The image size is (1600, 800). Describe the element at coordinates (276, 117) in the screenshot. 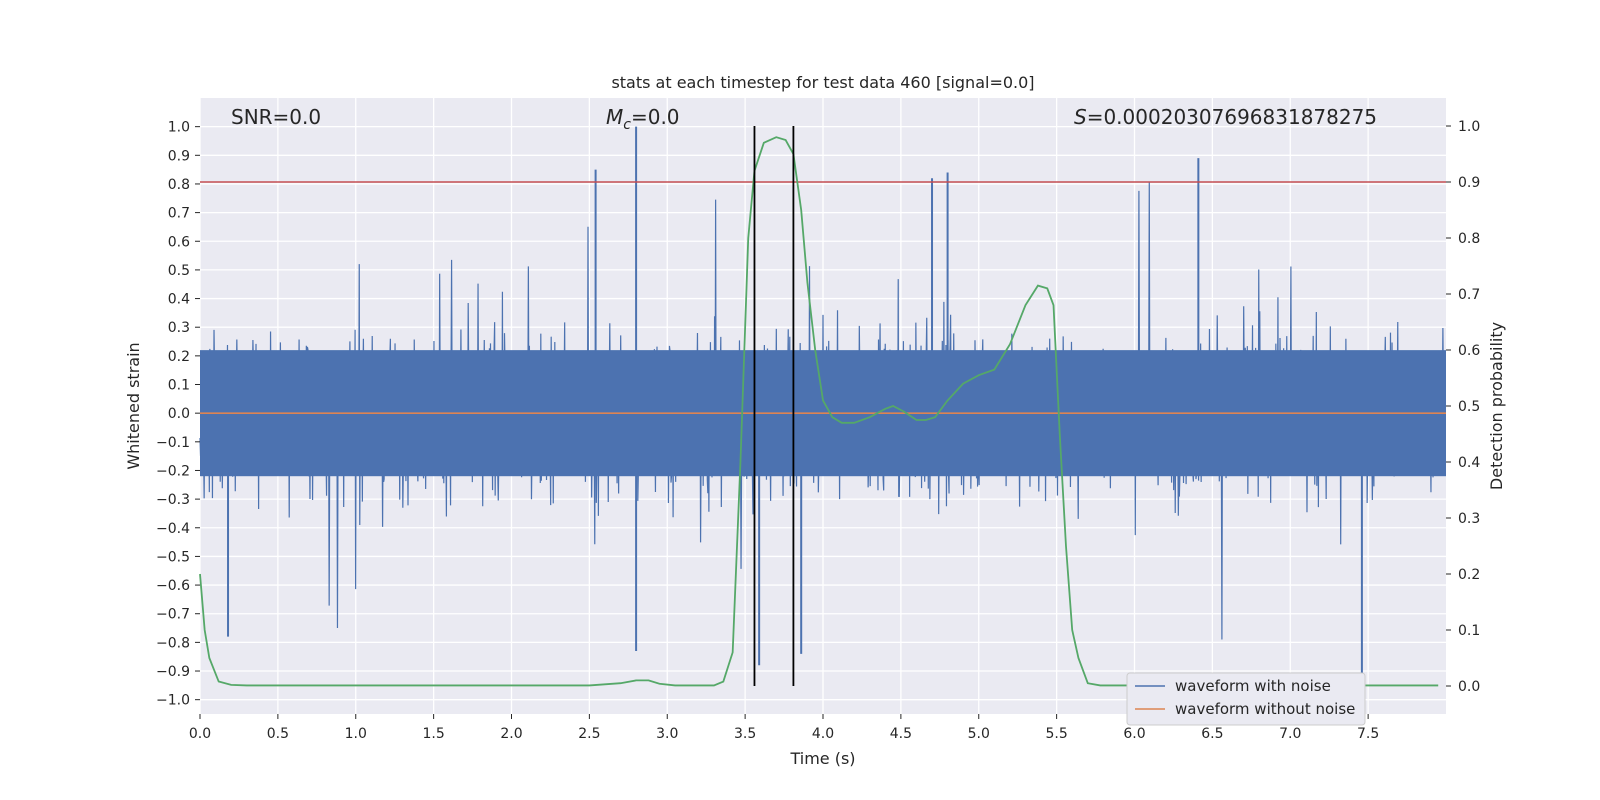

I see `snr-annotation: SNR=0.0` at that location.